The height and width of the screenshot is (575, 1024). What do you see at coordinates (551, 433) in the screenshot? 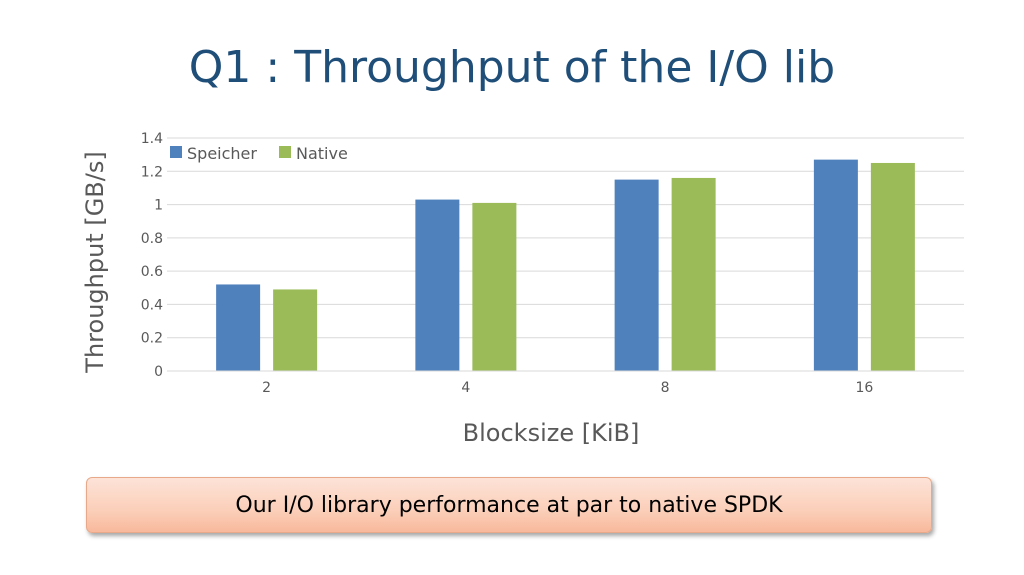
I see `x-axis-title: Blocksize [KiB]` at bounding box center [551, 433].